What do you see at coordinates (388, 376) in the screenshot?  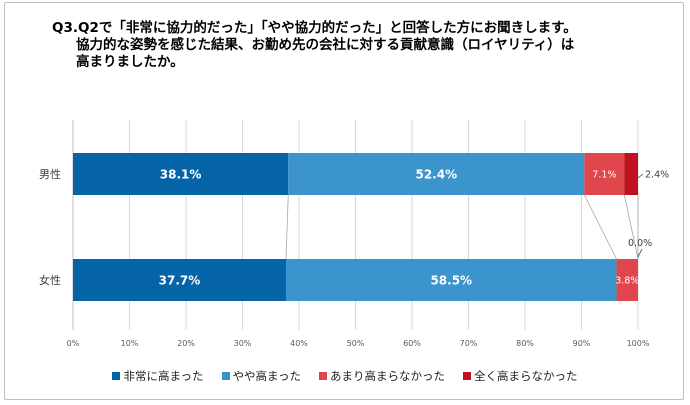 I see `legend-label: あまり高まらなかった` at bounding box center [388, 376].